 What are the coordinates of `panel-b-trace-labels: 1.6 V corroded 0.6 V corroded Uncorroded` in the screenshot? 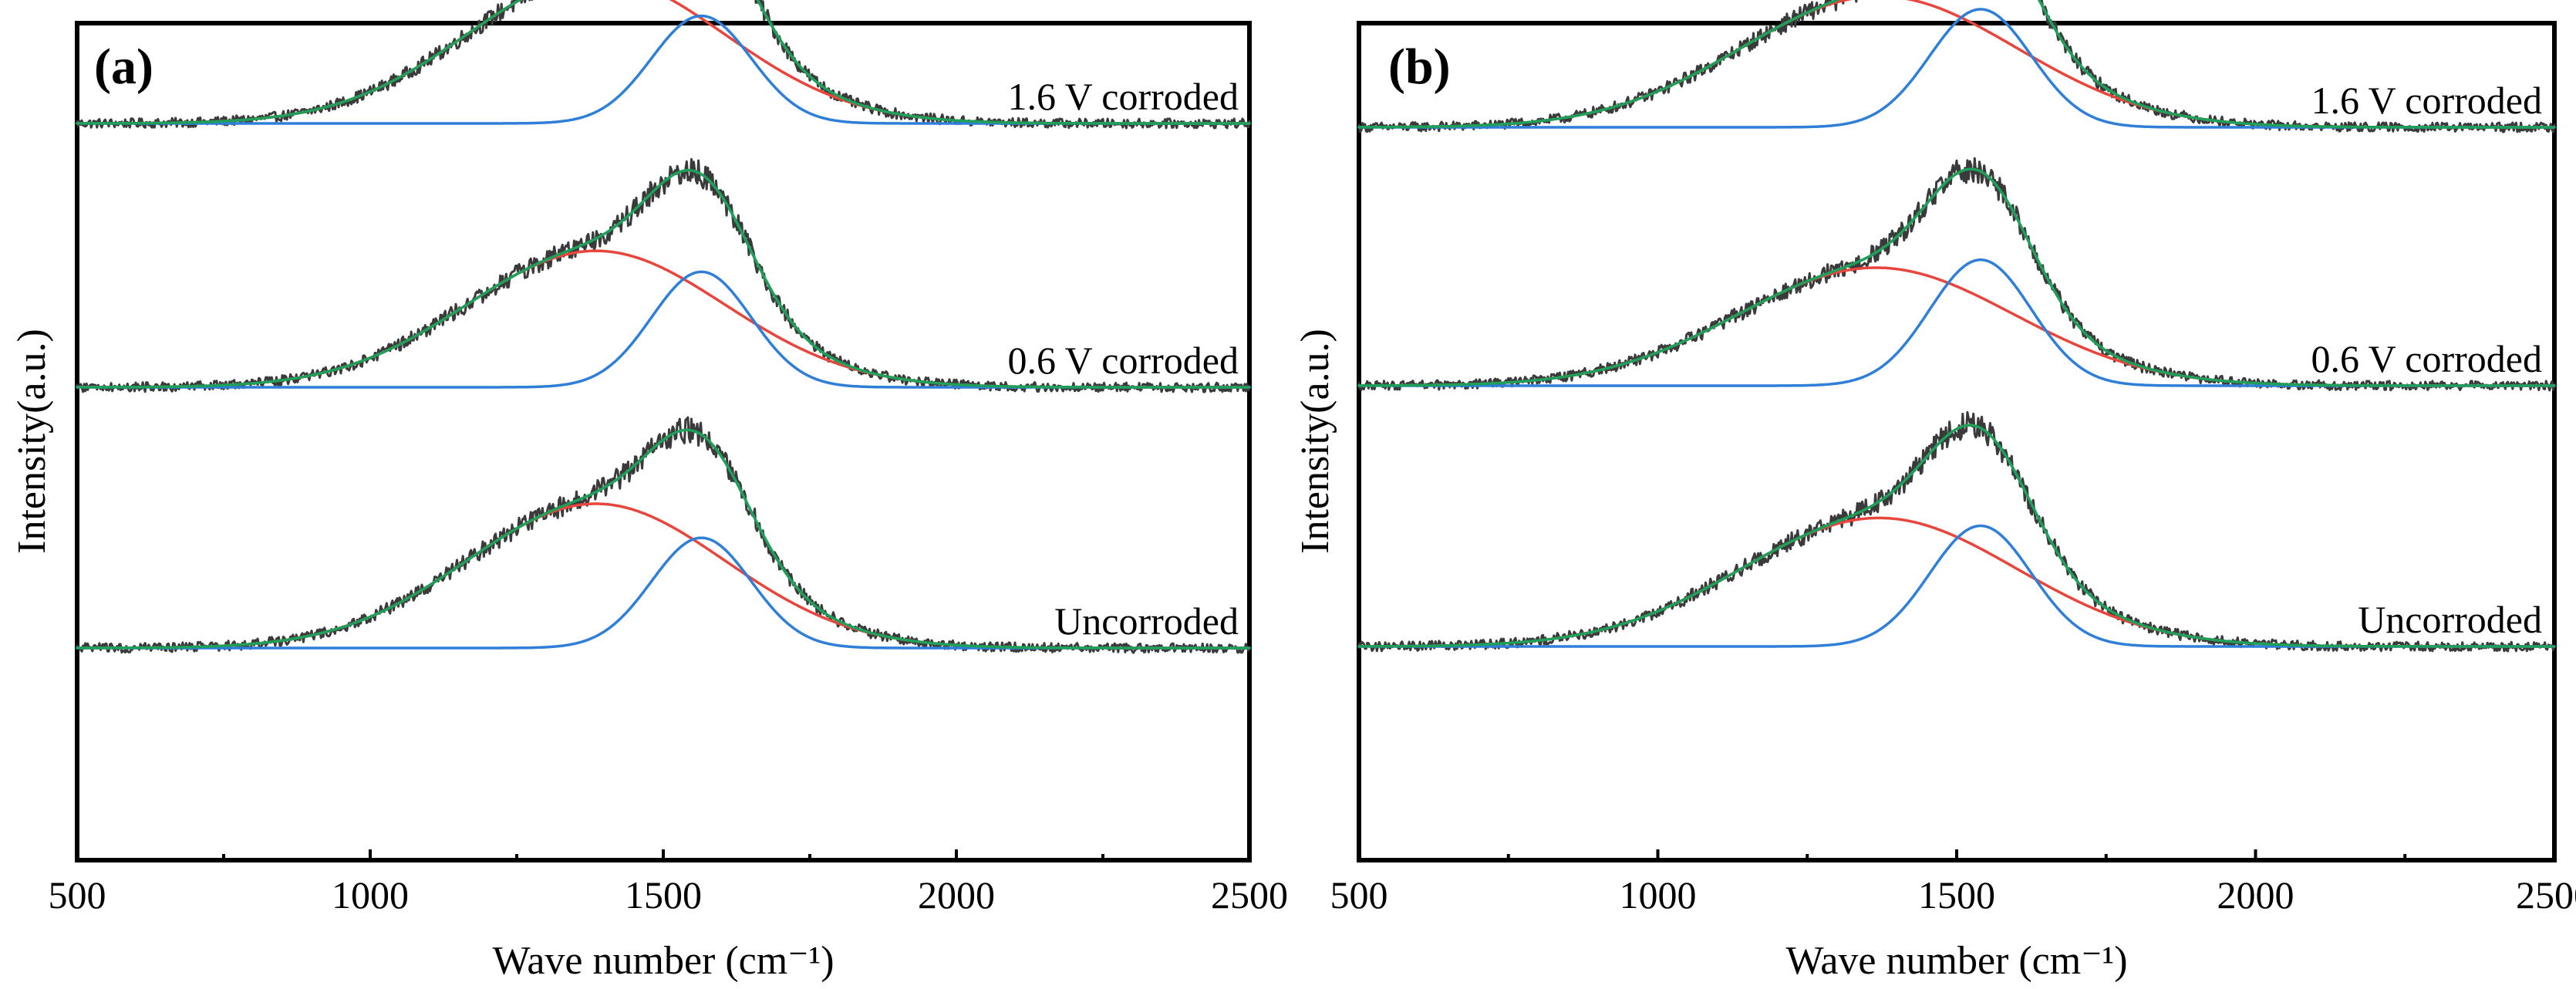 It's located at (2427, 360).